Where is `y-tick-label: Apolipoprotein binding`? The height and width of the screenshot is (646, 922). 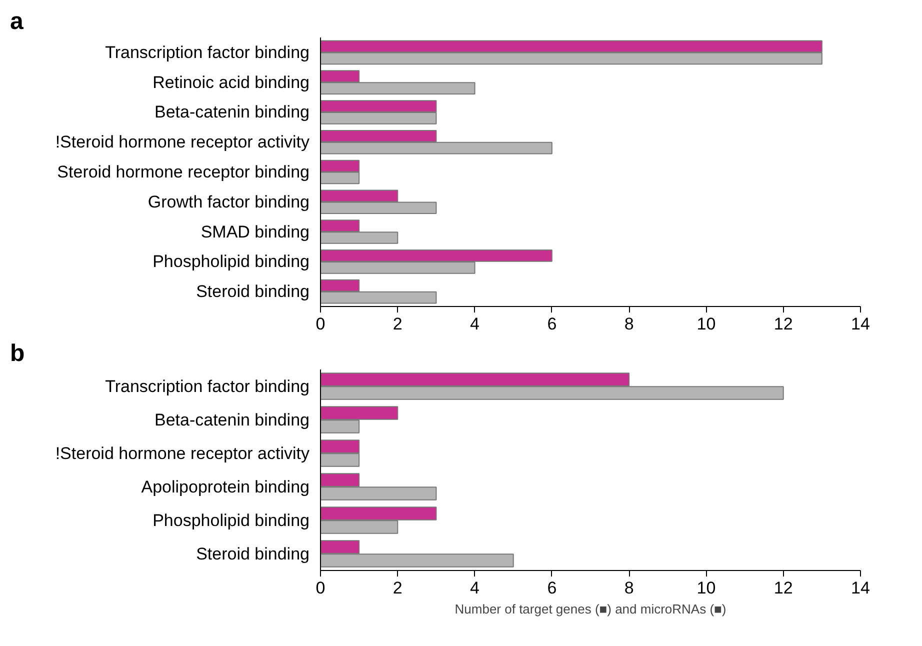 y-tick-label: Apolipoprotein binding is located at coordinates (225, 486).